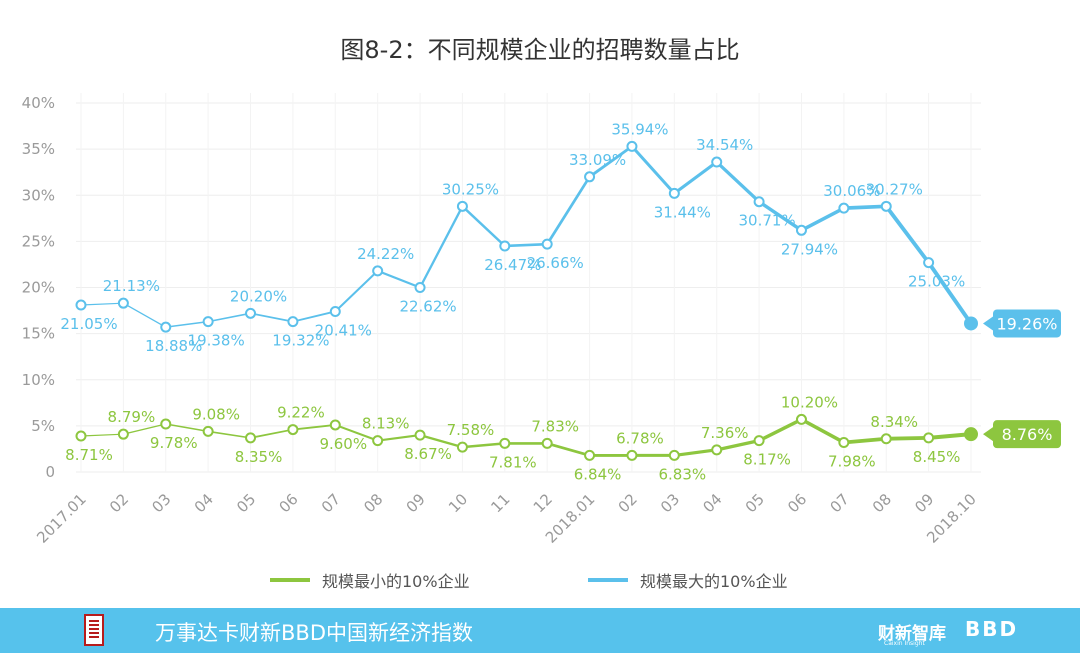 The image size is (1080, 653). What do you see at coordinates (912, 634) in the screenshot?
I see `caixin-insight-logo: 财新智库` at bounding box center [912, 634].